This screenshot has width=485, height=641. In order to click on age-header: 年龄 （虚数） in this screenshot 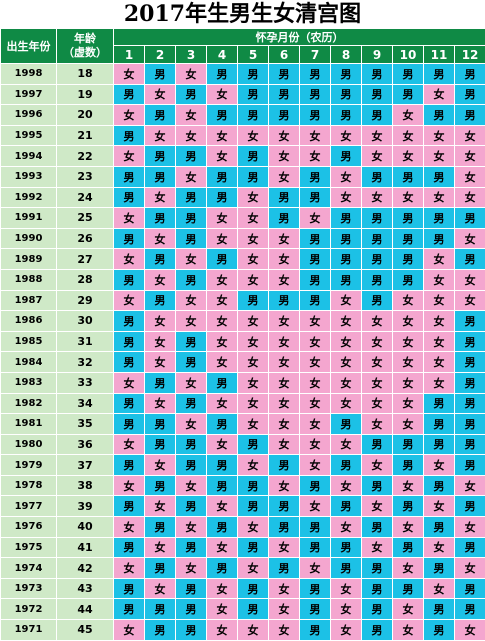, I will do `click(85, 46)`.